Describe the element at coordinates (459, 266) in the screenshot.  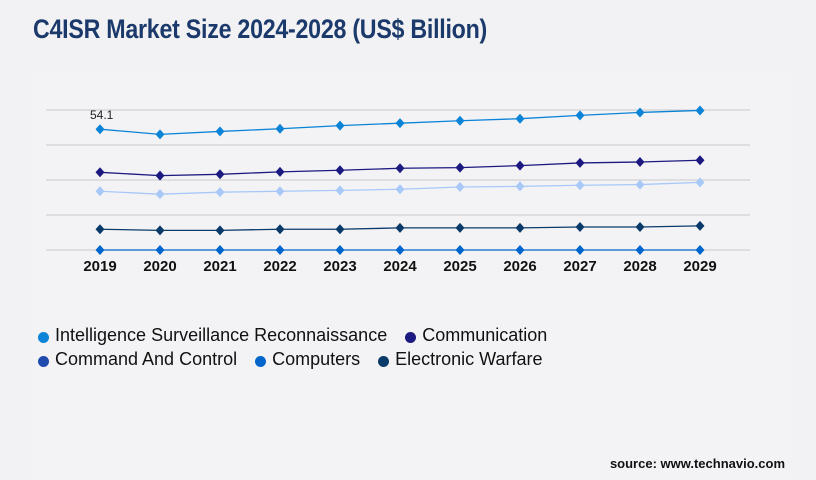
I see `x-tick-label: 2025` at that location.